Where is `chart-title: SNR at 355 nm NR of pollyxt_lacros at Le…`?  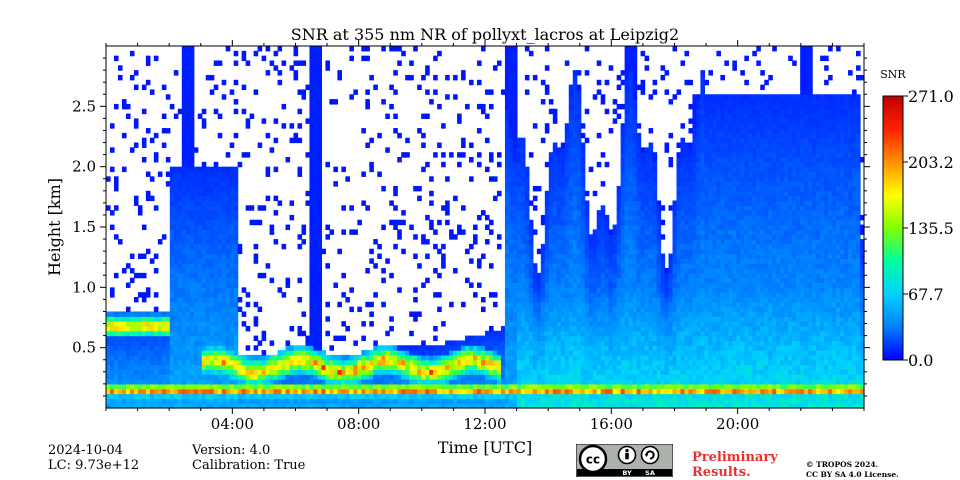 chart-title: SNR at 355 nm NR of pollyxt_lacros at Le… is located at coordinates (485, 34).